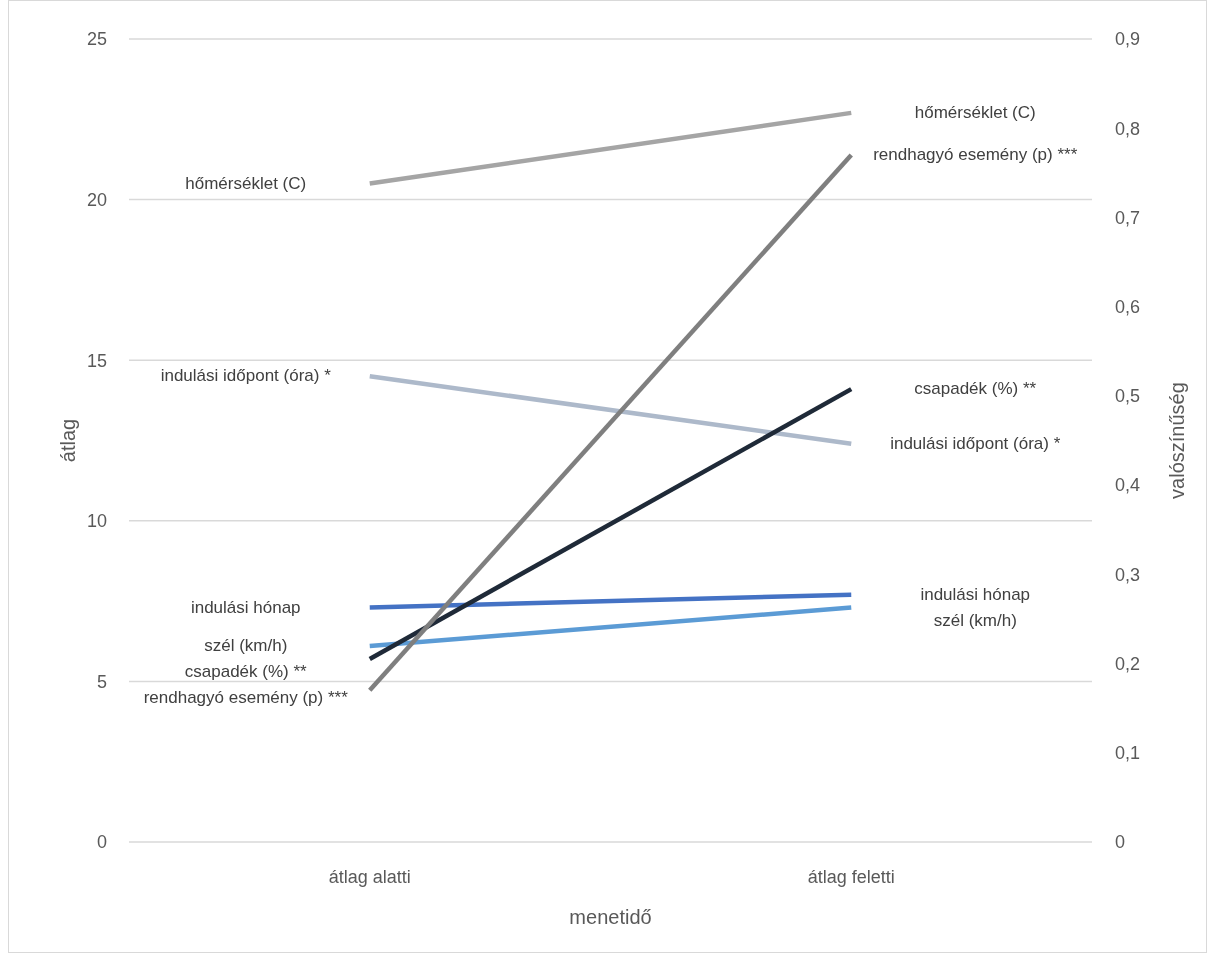  What do you see at coordinates (369, 877) in the screenshot?
I see `x-tick-label: átlag alatti` at bounding box center [369, 877].